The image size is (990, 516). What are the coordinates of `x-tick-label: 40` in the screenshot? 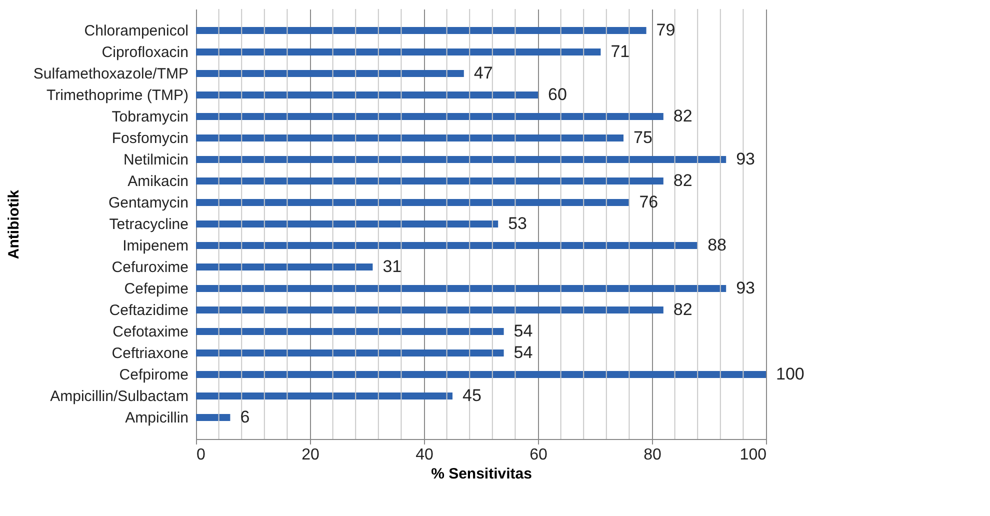 It's located at (425, 455).